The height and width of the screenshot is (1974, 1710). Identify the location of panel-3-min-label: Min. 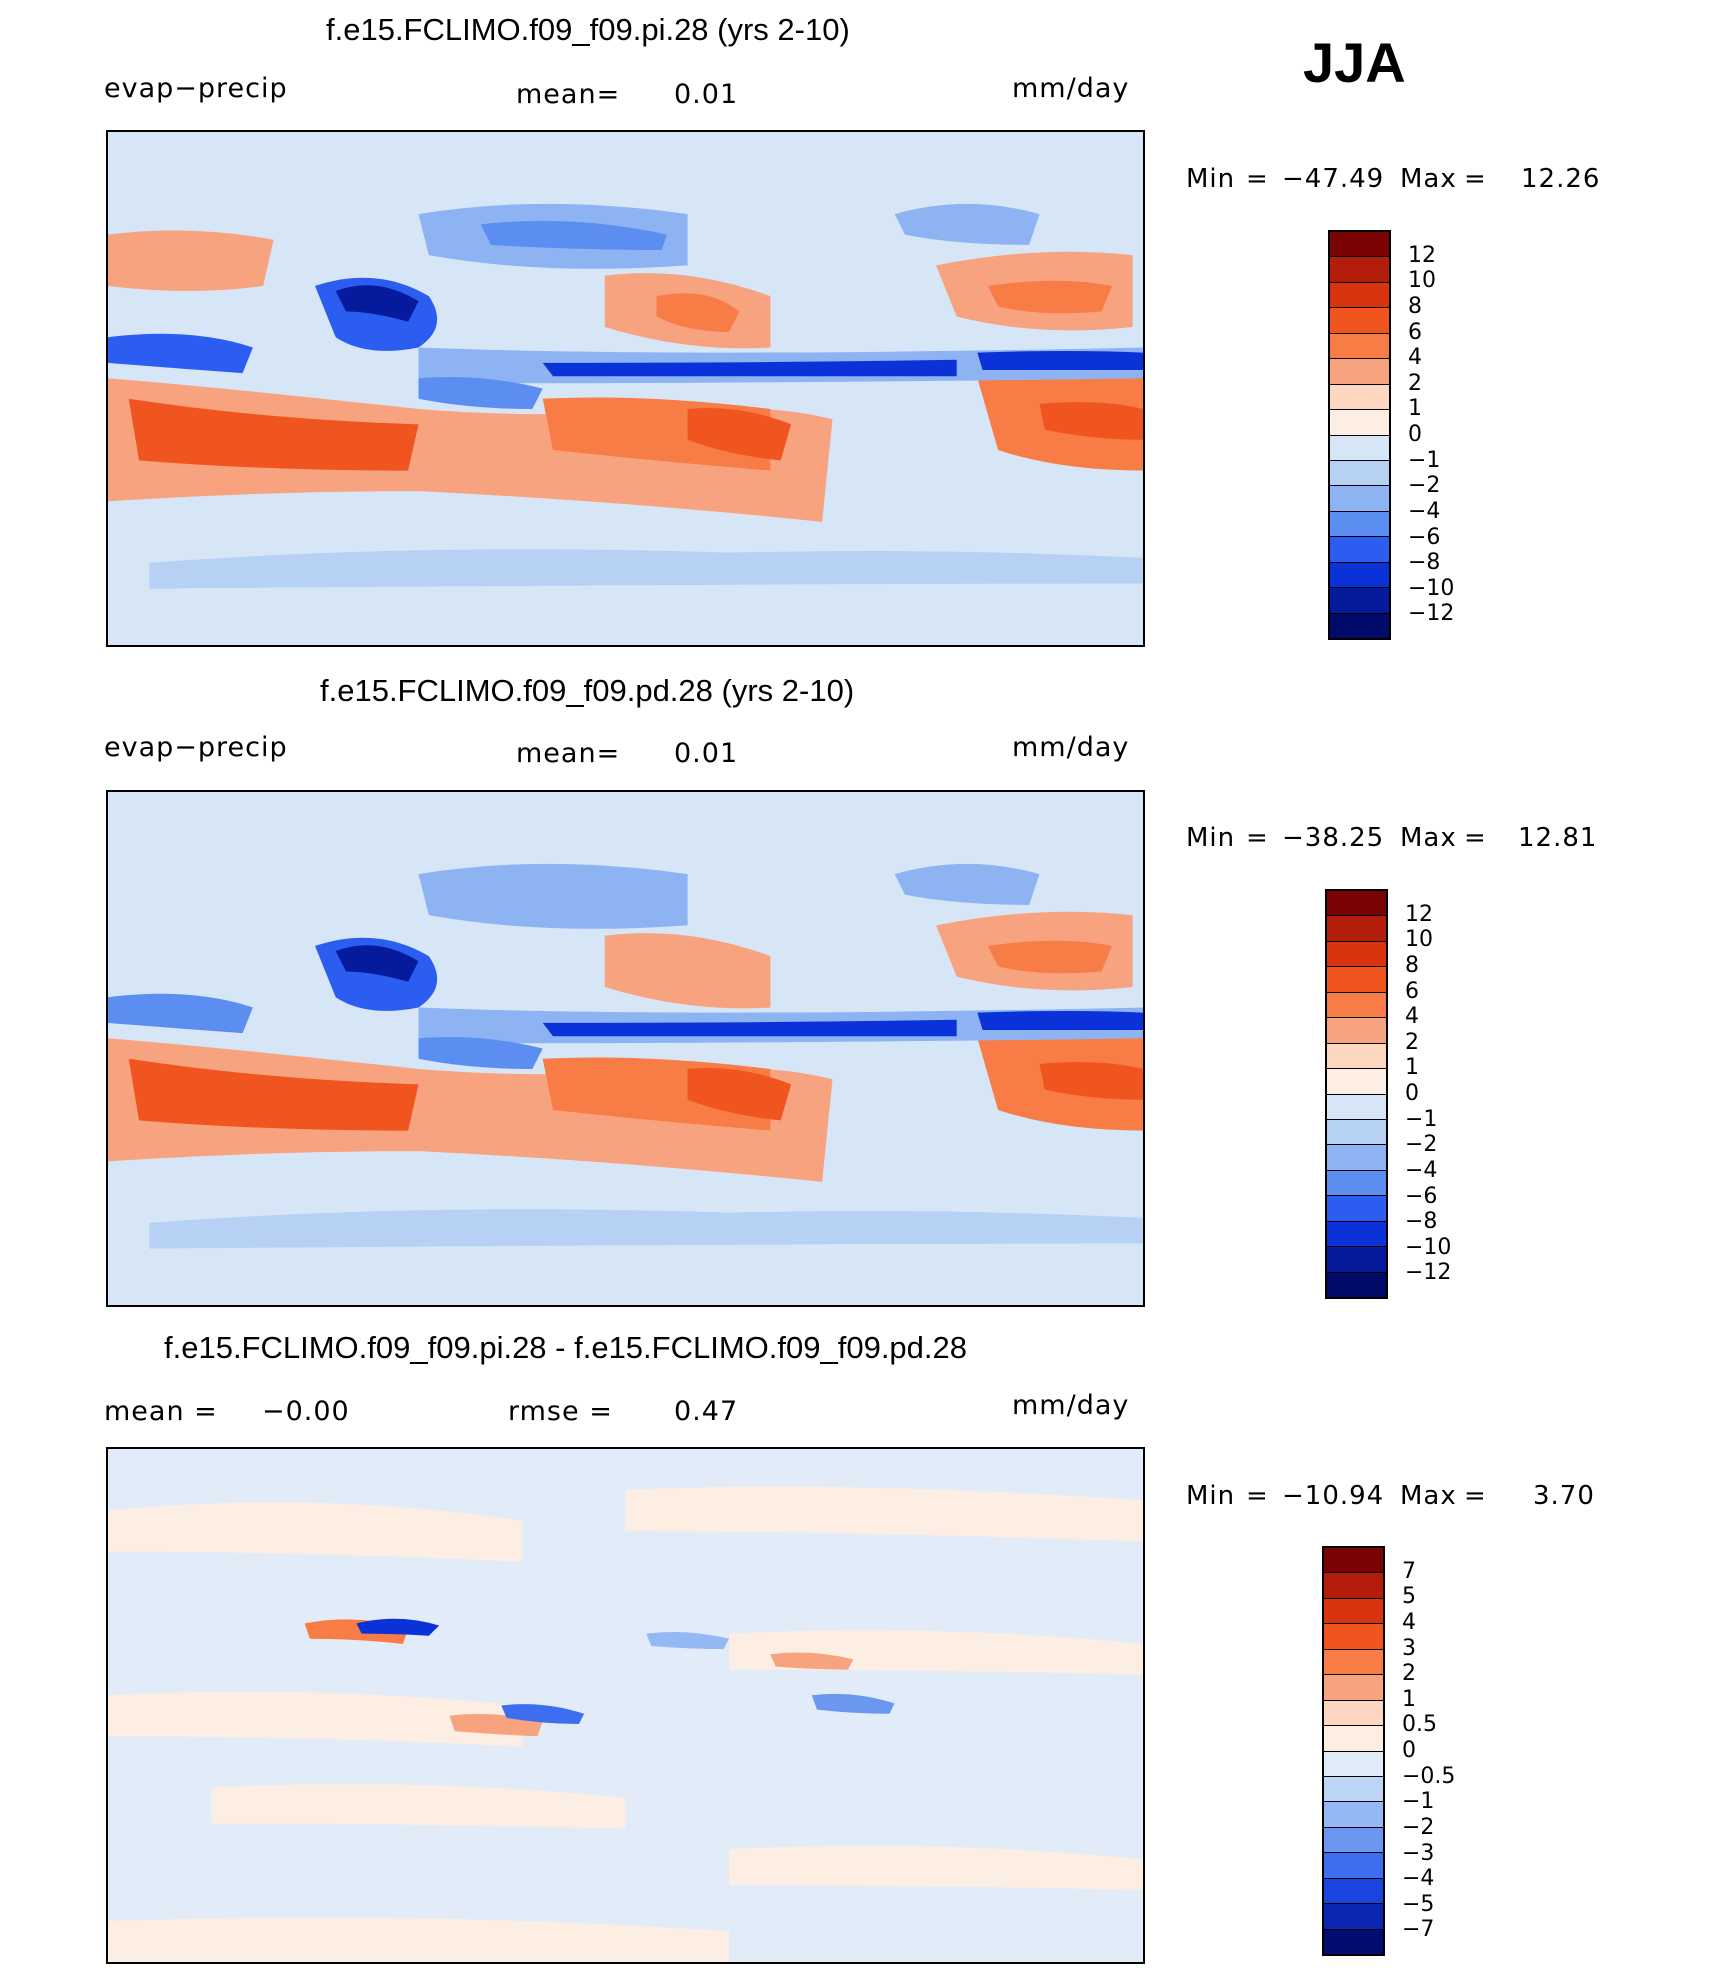
(1211, 1496).